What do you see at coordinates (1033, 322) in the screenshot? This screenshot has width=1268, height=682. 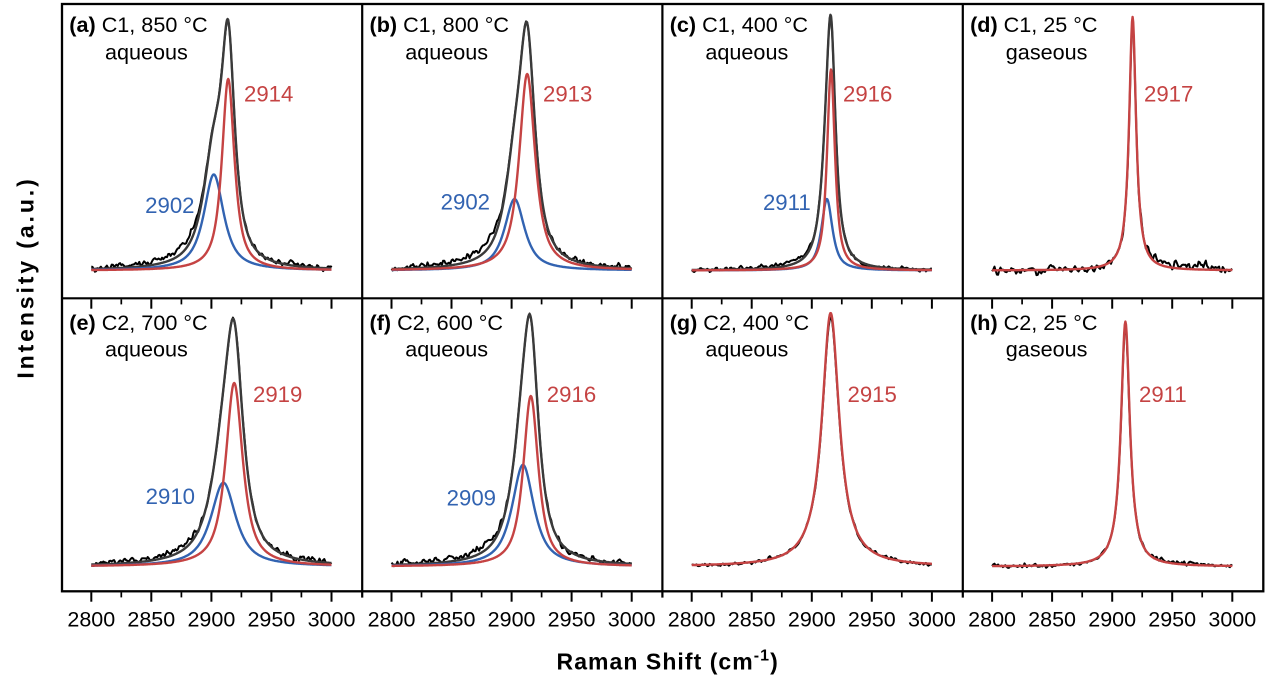 I see `svg-text: (h) C2, 25 °C` at bounding box center [1033, 322].